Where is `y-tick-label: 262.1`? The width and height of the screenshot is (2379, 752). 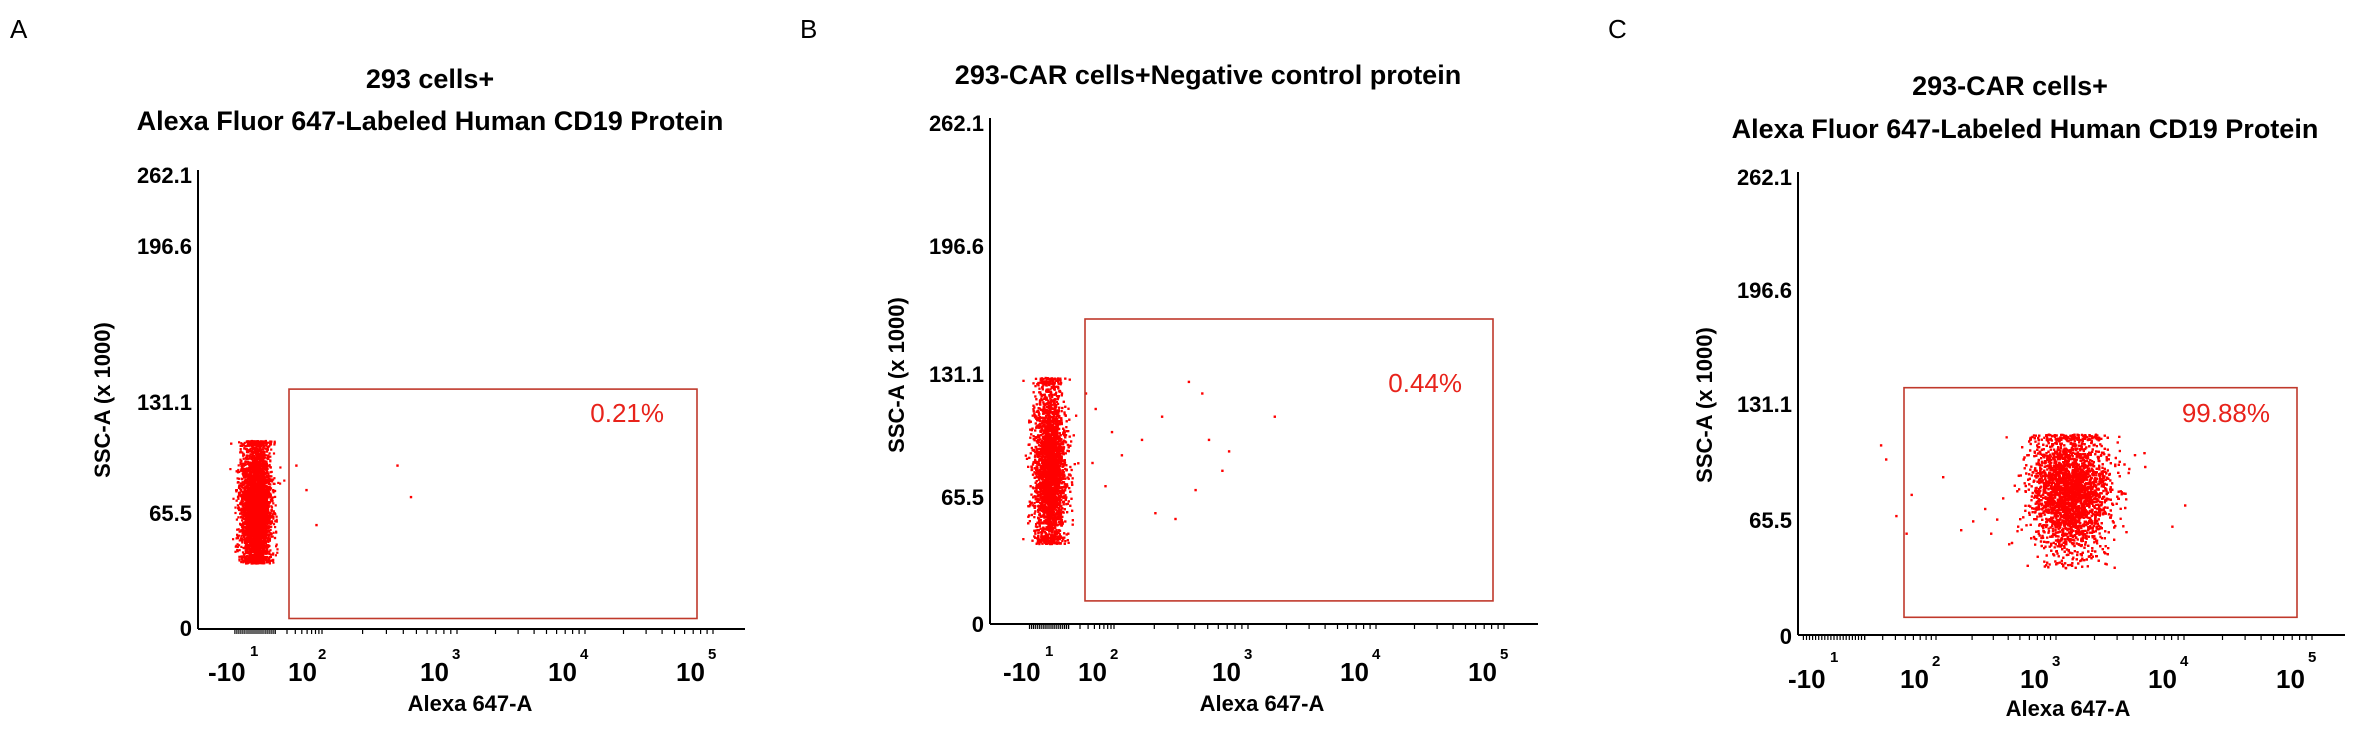 y-tick-label: 262.1 is located at coordinates (164, 175).